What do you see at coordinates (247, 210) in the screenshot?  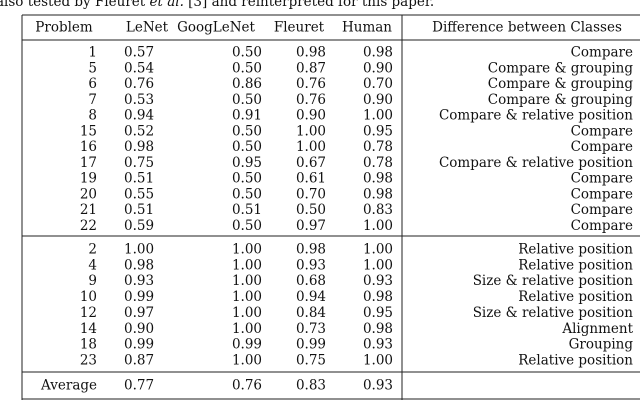 I see `table-cell: 0.51` at bounding box center [247, 210].